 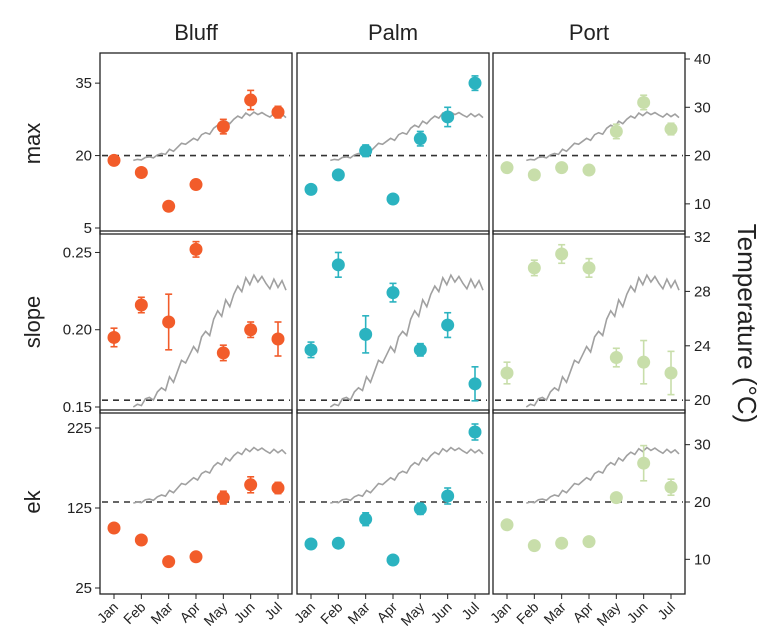 What do you see at coordinates (169, 206) in the screenshot?
I see `data-point-max-bluff-mar` at bounding box center [169, 206].